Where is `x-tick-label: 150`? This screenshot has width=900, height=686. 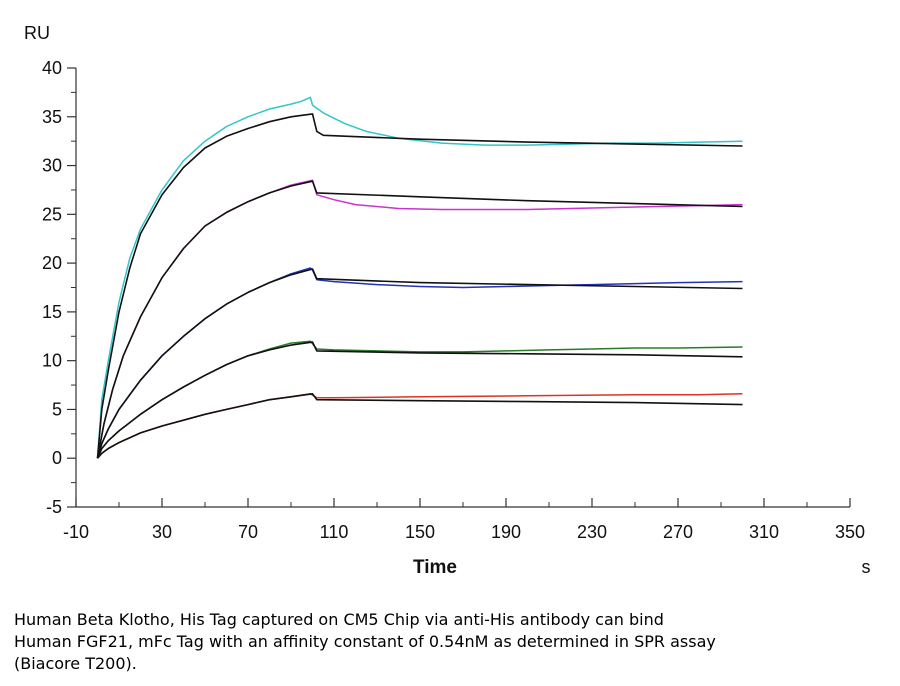 x-tick-label: 150 is located at coordinates (420, 532).